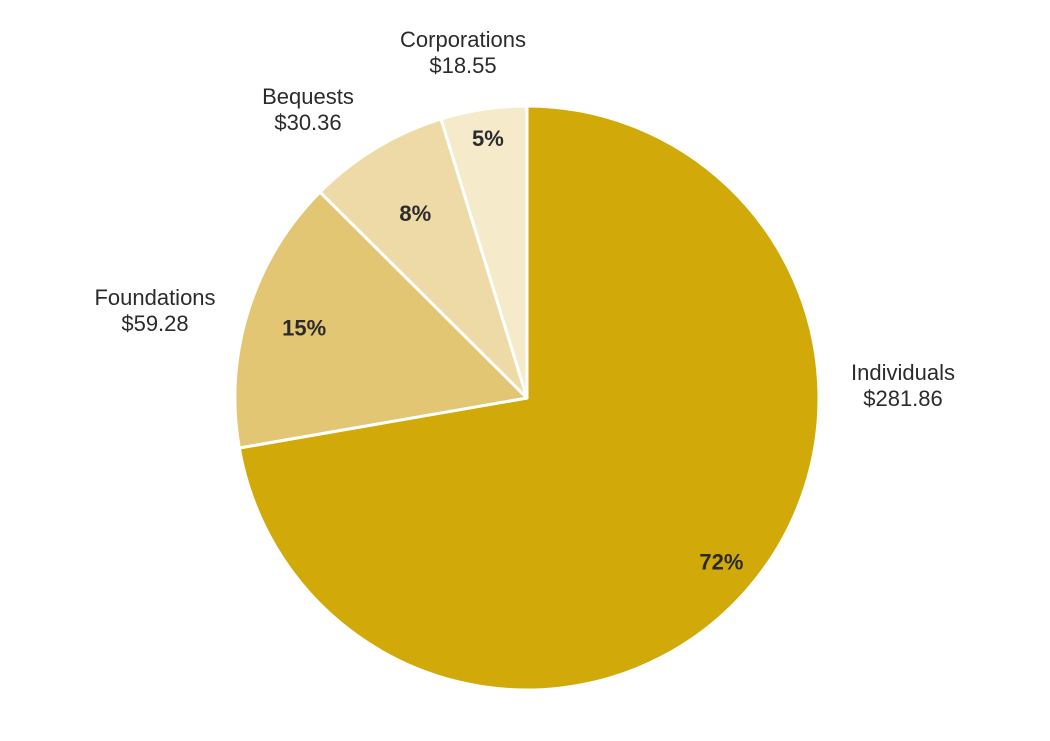  I want to click on percent-label-foundations: 15%, so click(304, 328).